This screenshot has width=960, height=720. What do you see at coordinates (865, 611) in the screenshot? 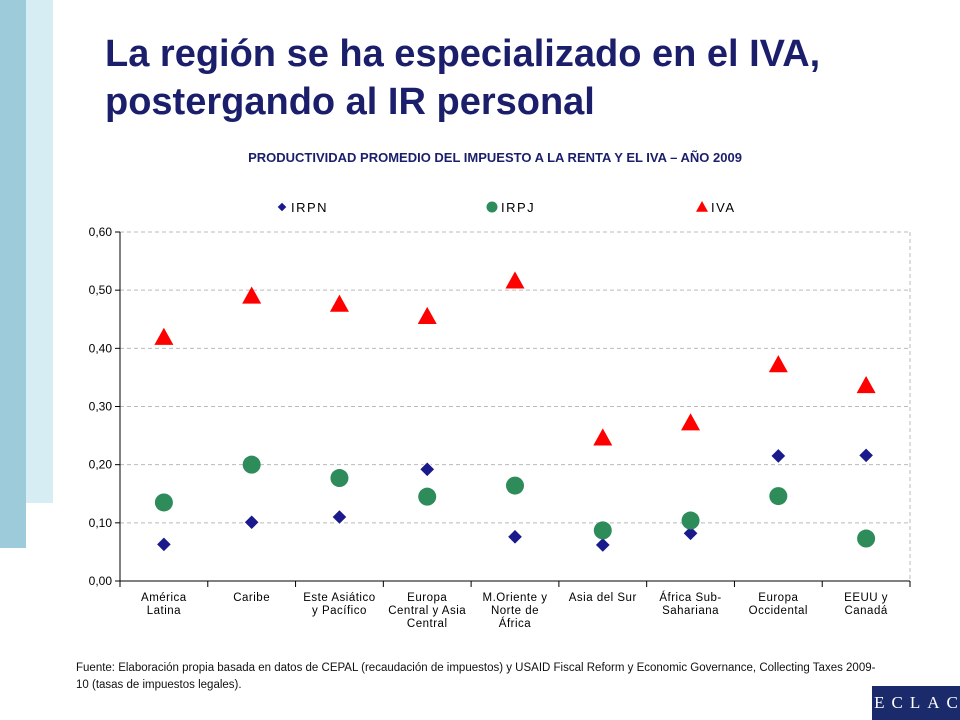
I see `x-tick-label-line: Canadá` at bounding box center [865, 611].